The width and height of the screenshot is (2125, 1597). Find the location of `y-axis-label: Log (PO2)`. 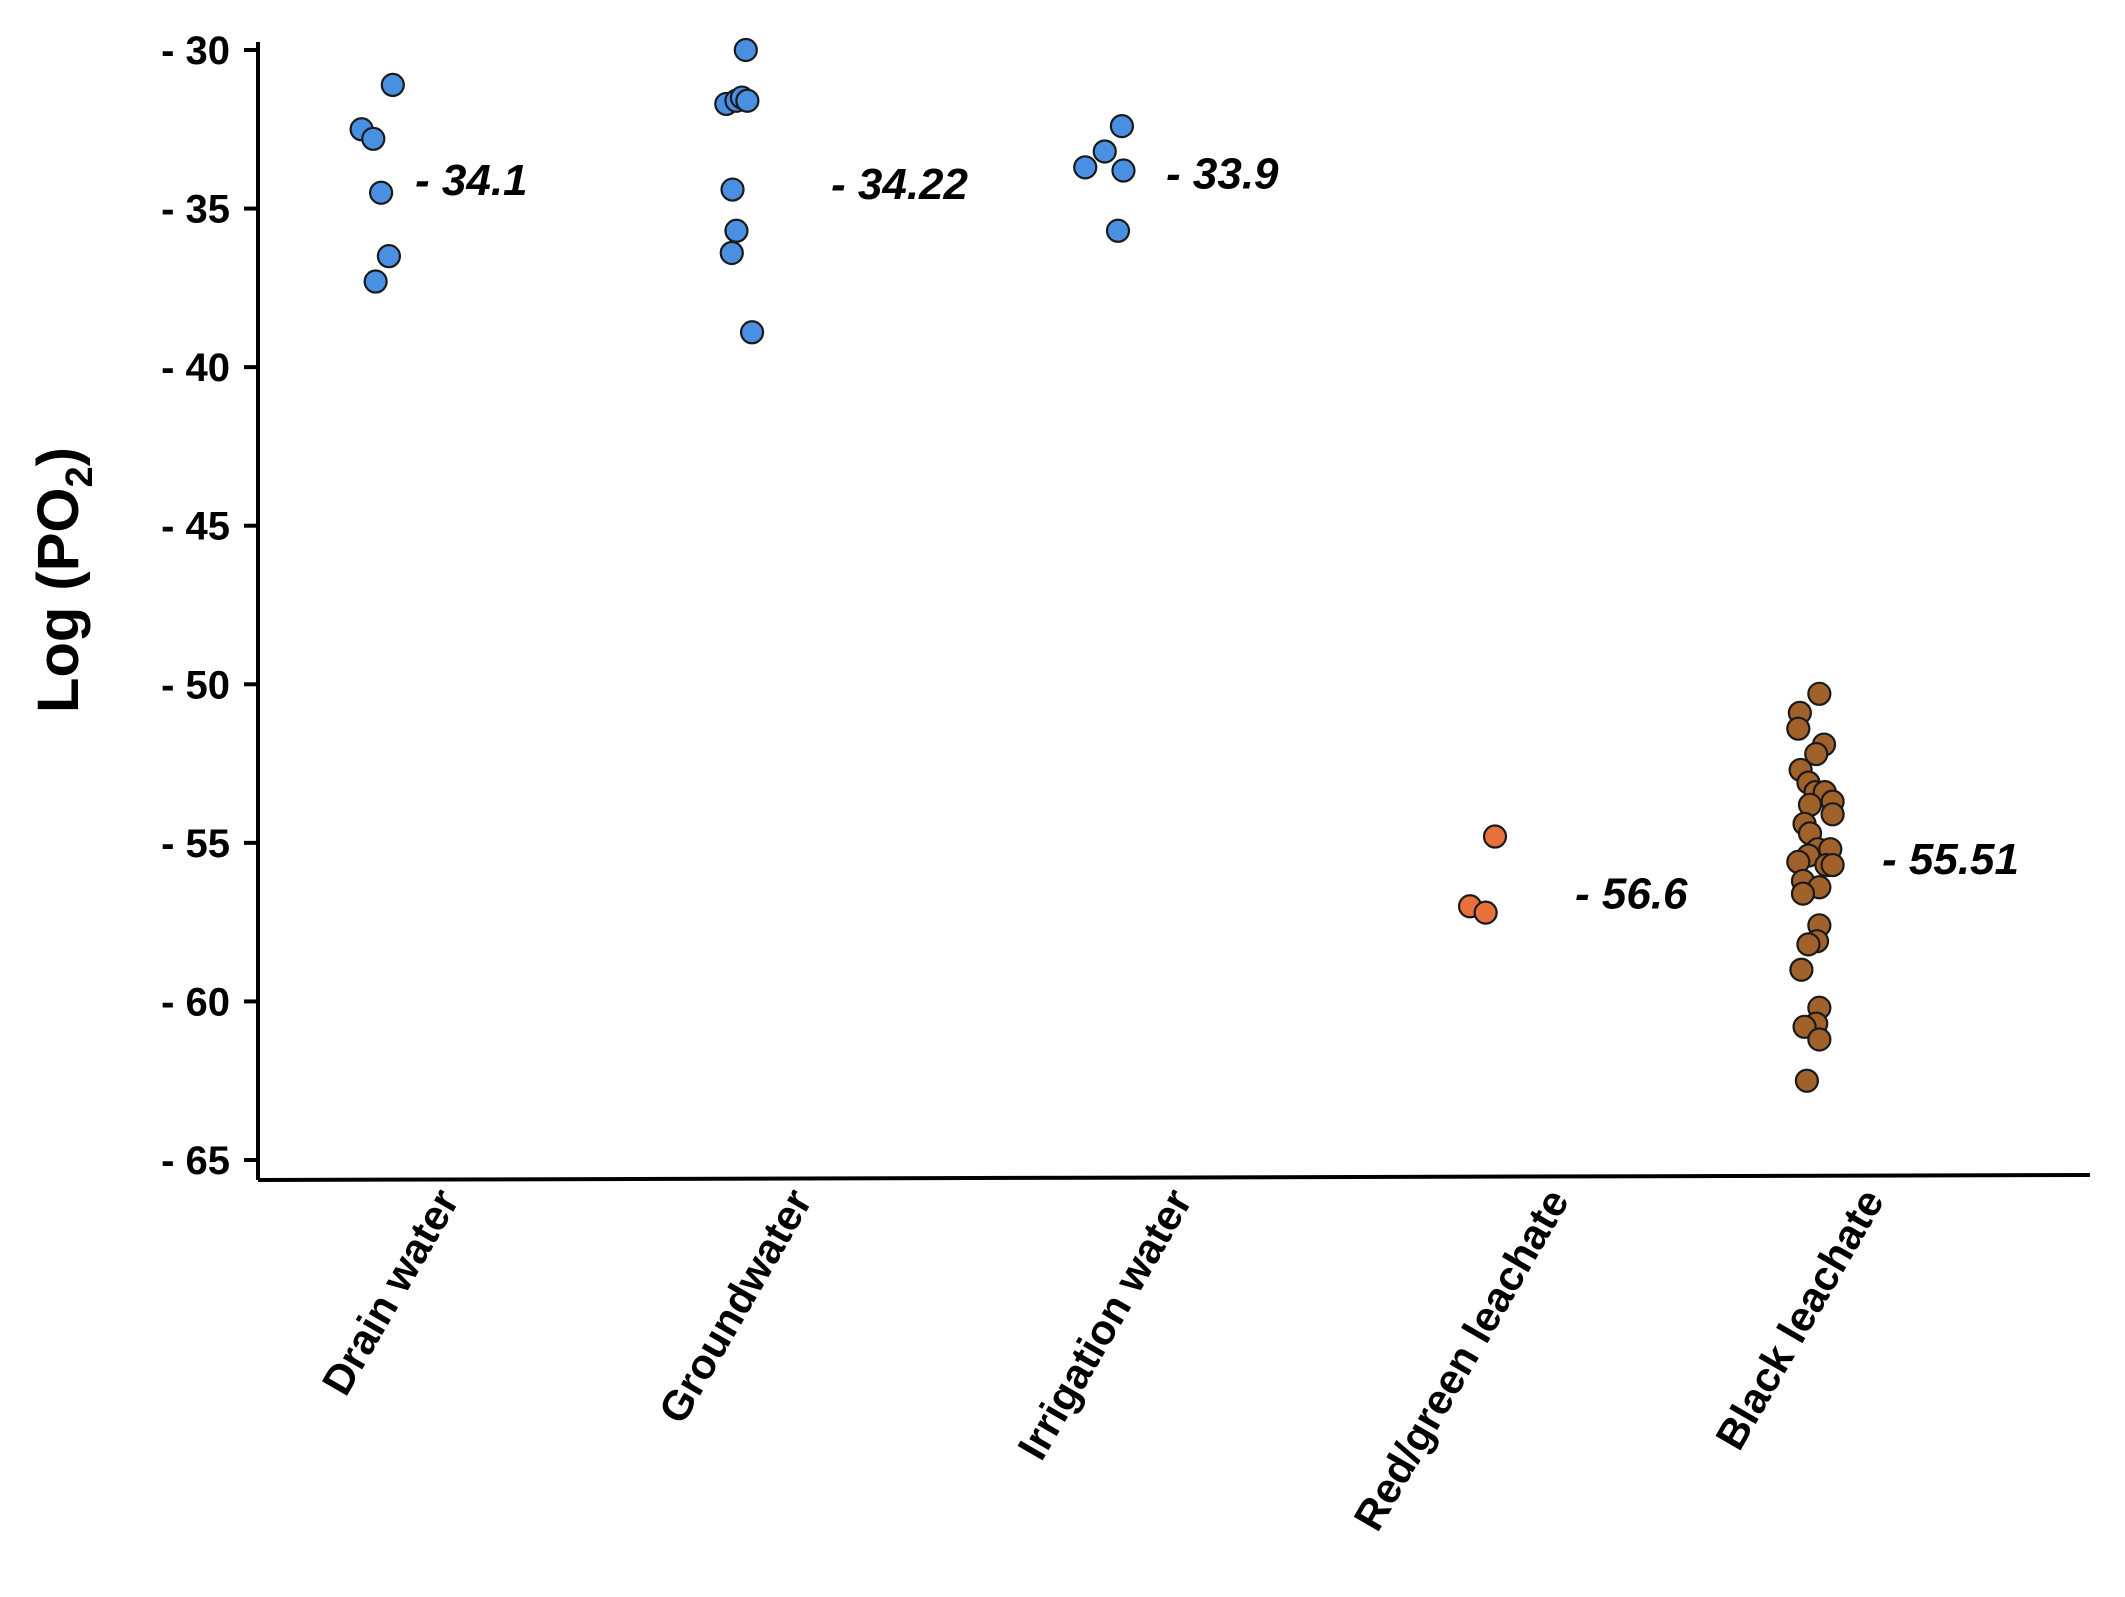

y-axis-label: Log (PO2) is located at coordinates (63, 580).